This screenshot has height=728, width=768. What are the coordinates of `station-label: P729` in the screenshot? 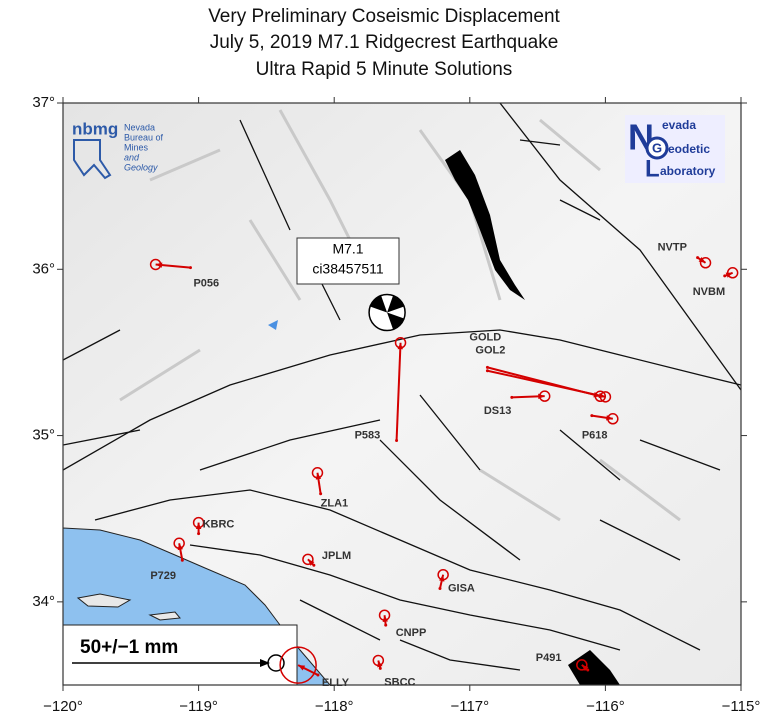 It's located at (163, 576).